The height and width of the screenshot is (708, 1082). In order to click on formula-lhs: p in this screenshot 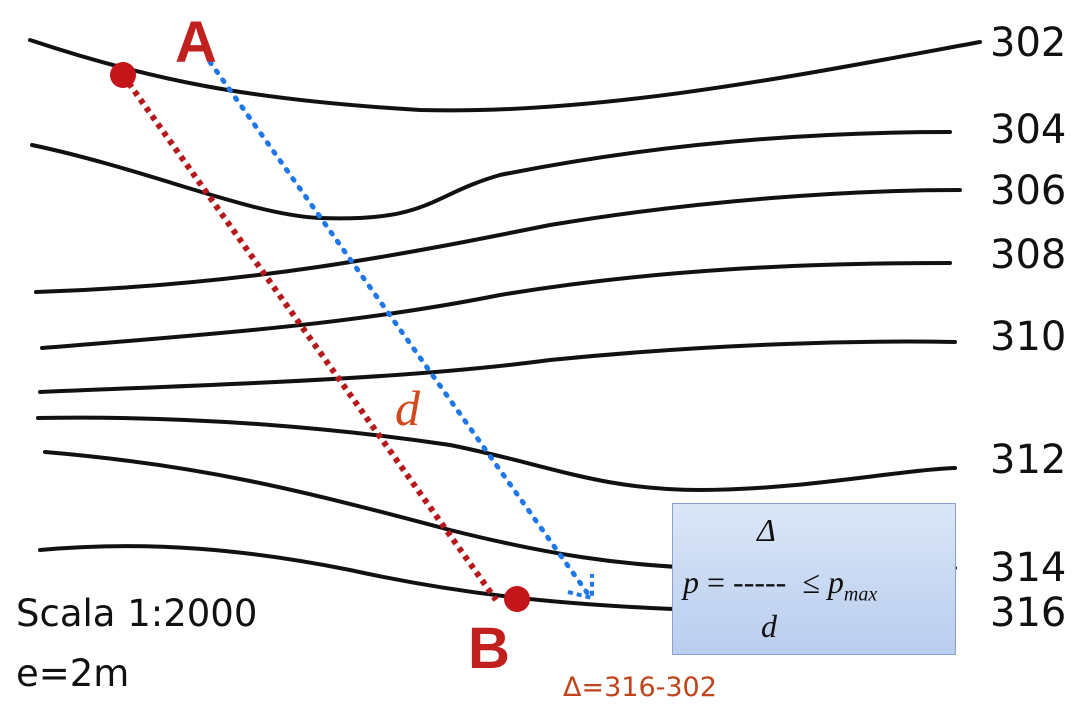, I will do `click(691, 582)`.